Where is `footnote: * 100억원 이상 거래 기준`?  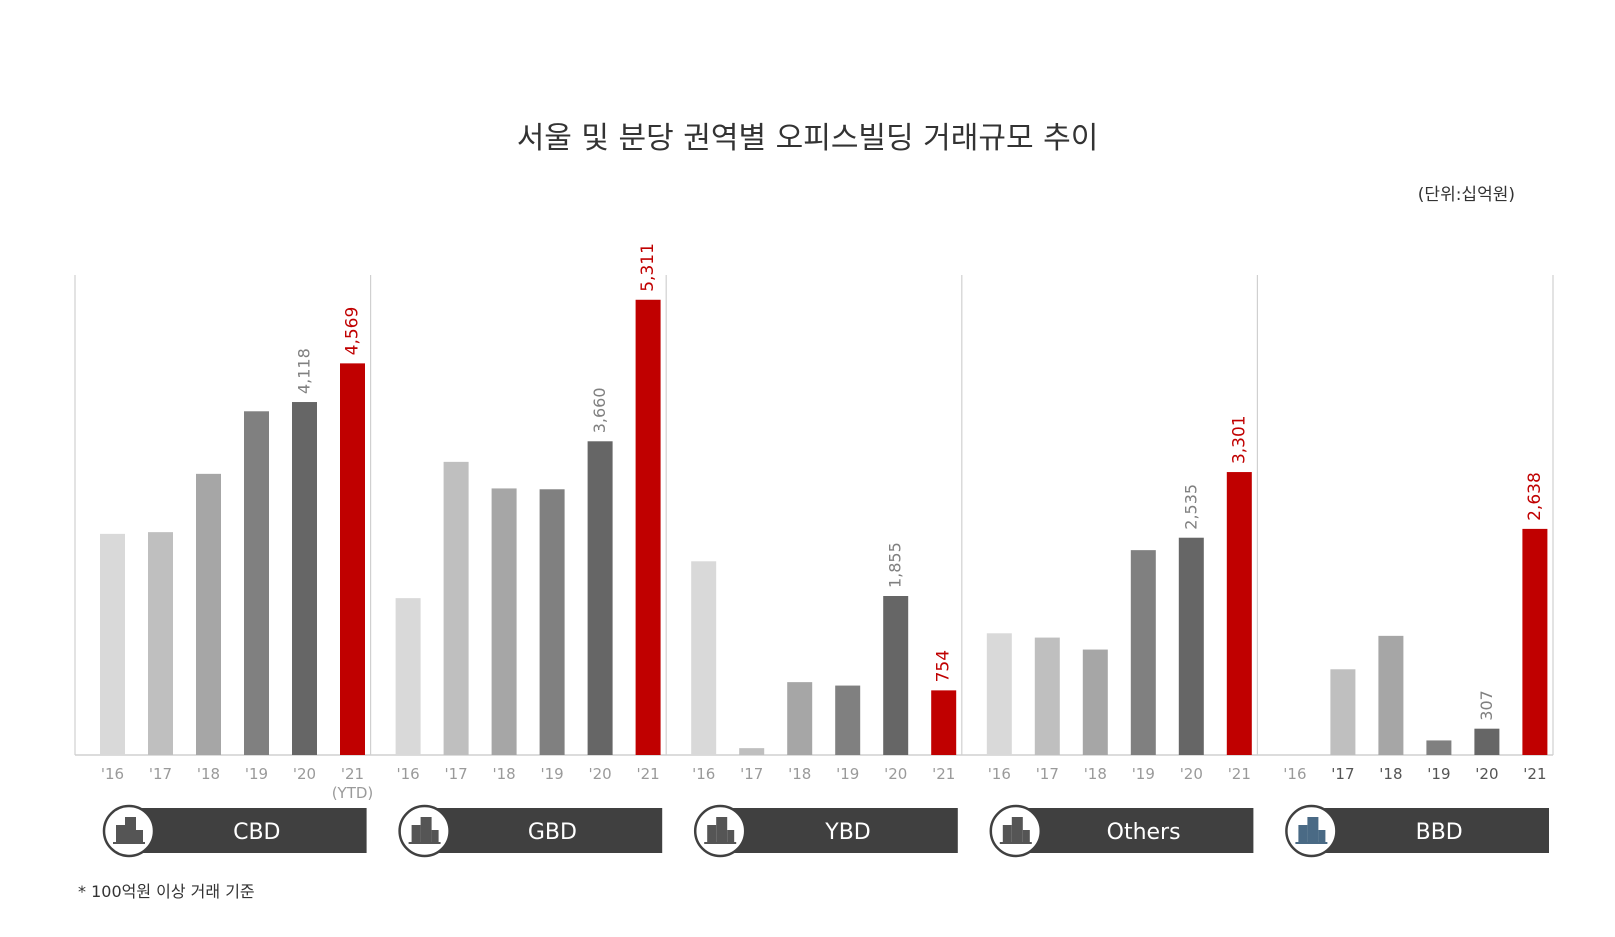
footnote: * 100억원 이상 거래 기준 is located at coordinates (166, 891).